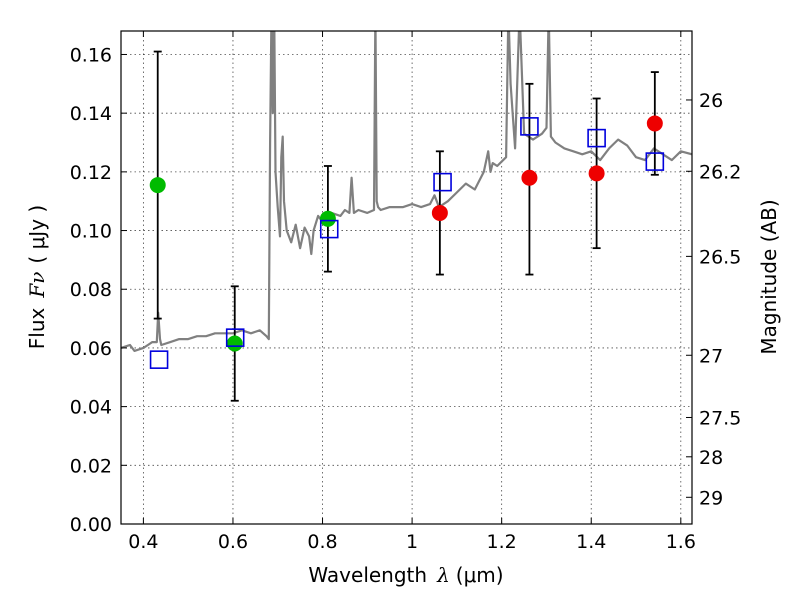 This screenshot has width=800, height=600. What do you see at coordinates (91, 466) in the screenshot?
I see `y-tick-label: 0.02` at bounding box center [91, 466].